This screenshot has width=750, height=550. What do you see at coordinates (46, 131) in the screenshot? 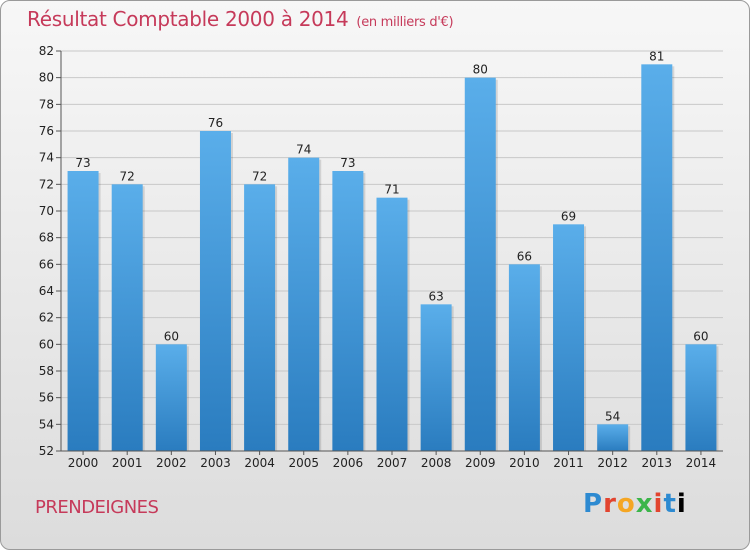
I see `y-tick-label: 76` at bounding box center [46, 131].